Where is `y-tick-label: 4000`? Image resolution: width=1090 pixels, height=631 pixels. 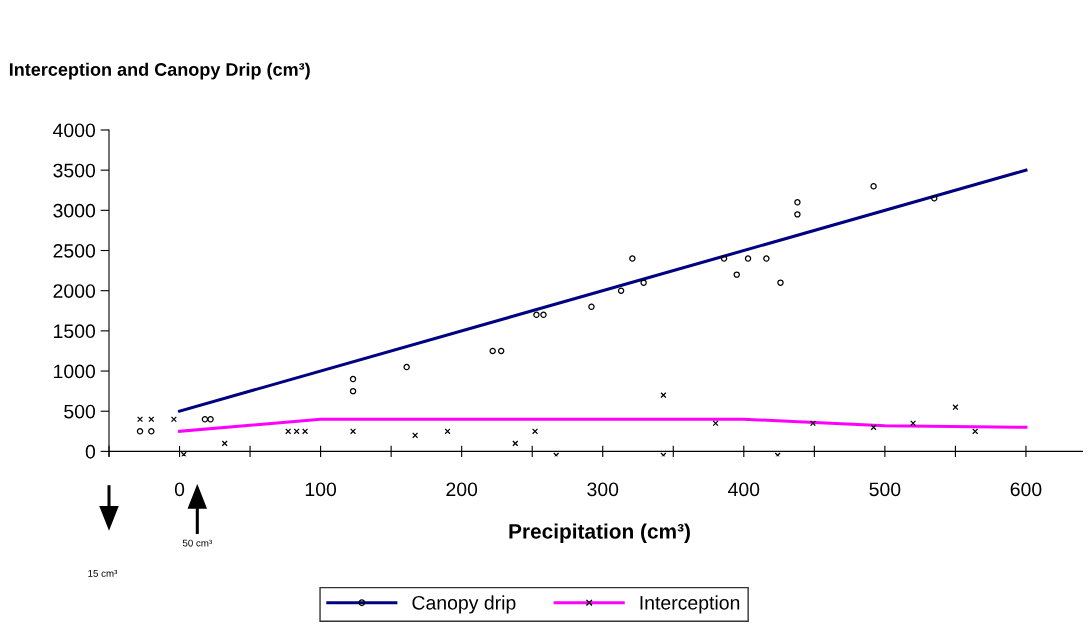
y-tick-label: 4000 is located at coordinates (74, 130).